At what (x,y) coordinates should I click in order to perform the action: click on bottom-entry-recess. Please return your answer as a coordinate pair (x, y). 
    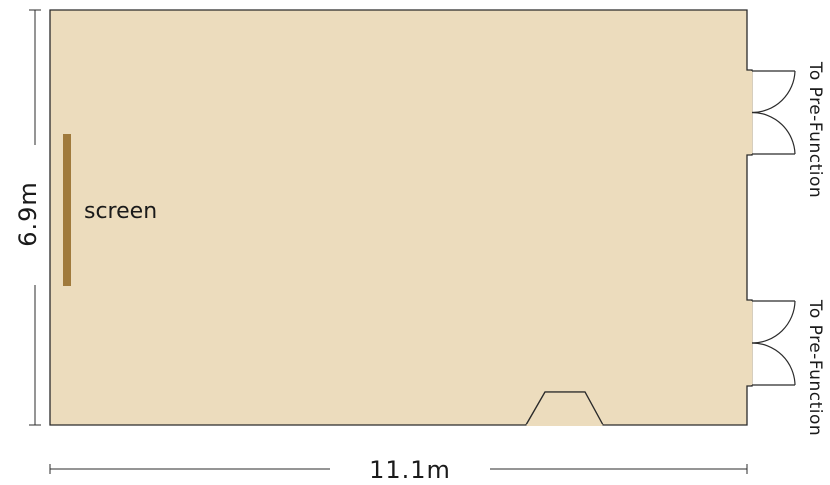
    Looking at the image, I should click on (564, 408).